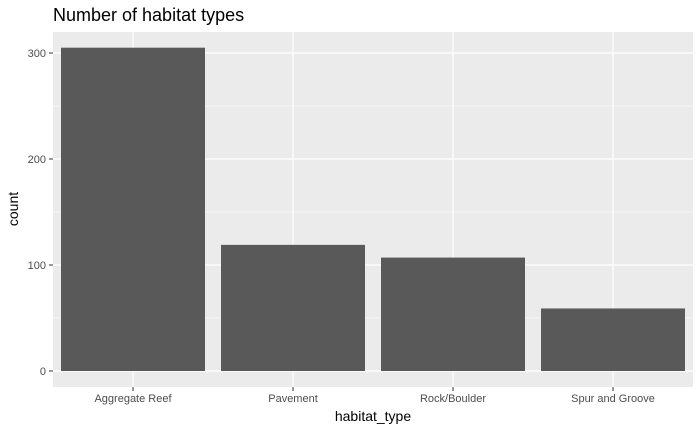  What do you see at coordinates (43, 372) in the screenshot?
I see `y-tick-label: 0` at bounding box center [43, 372].